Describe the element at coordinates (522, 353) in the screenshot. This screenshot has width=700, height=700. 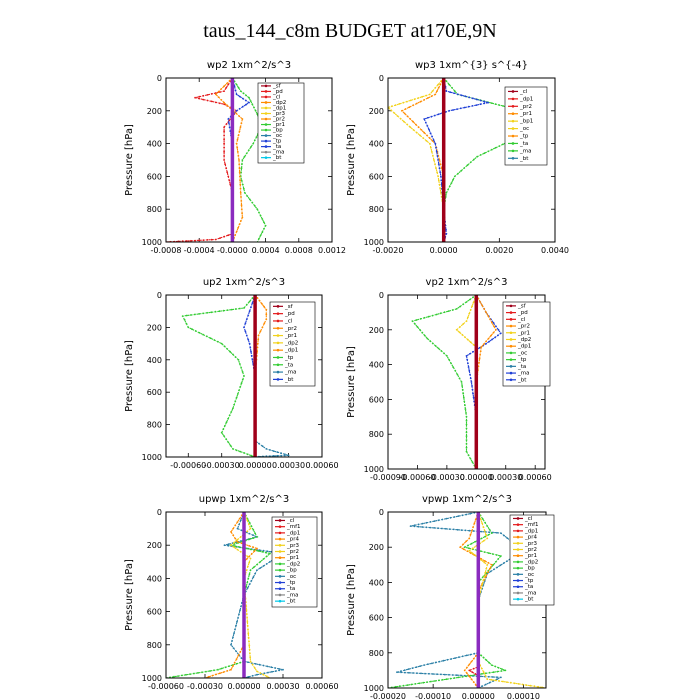
I see `legend-entry: _oc` at that location.